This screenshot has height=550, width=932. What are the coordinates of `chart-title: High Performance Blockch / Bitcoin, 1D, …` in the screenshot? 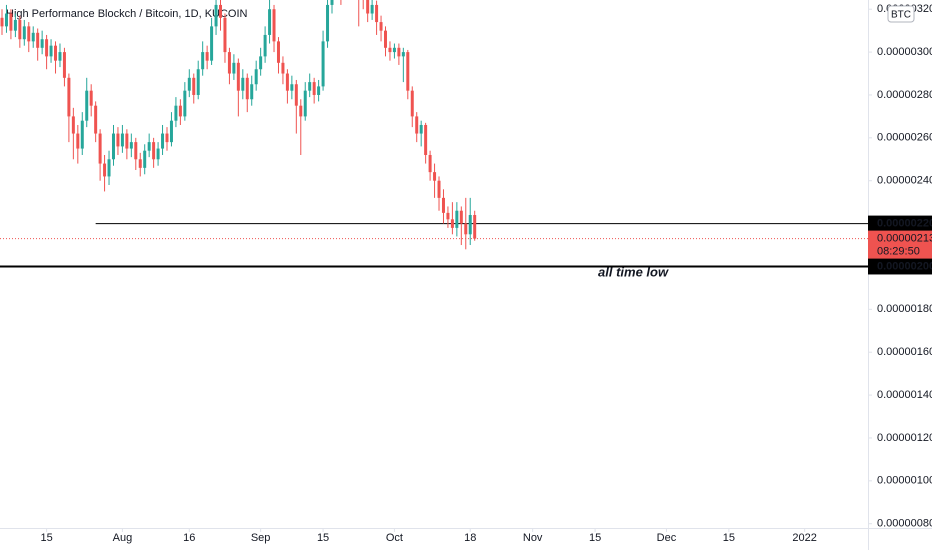 It's located at (127, 14).